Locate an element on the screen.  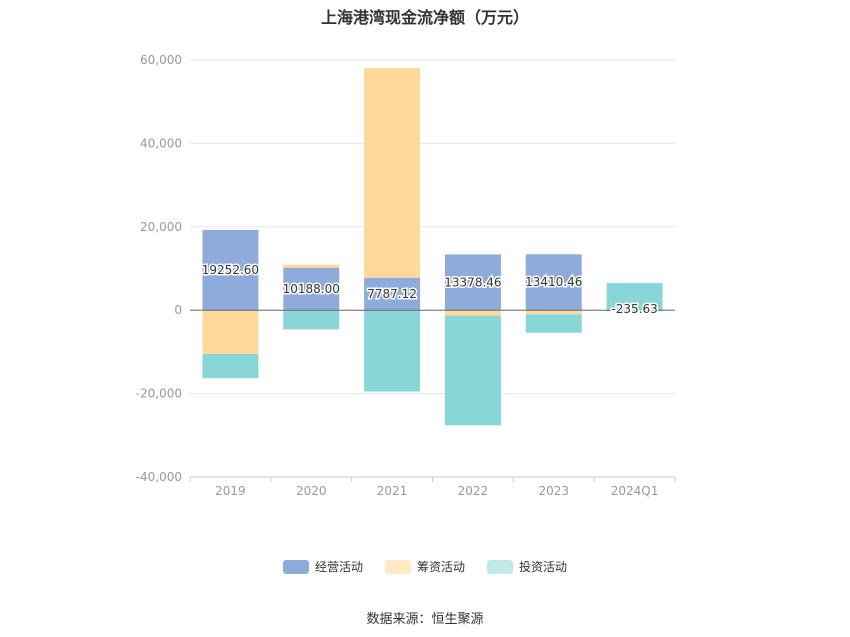
data-label-operating-2019: 19252.60 is located at coordinates (230, 270).